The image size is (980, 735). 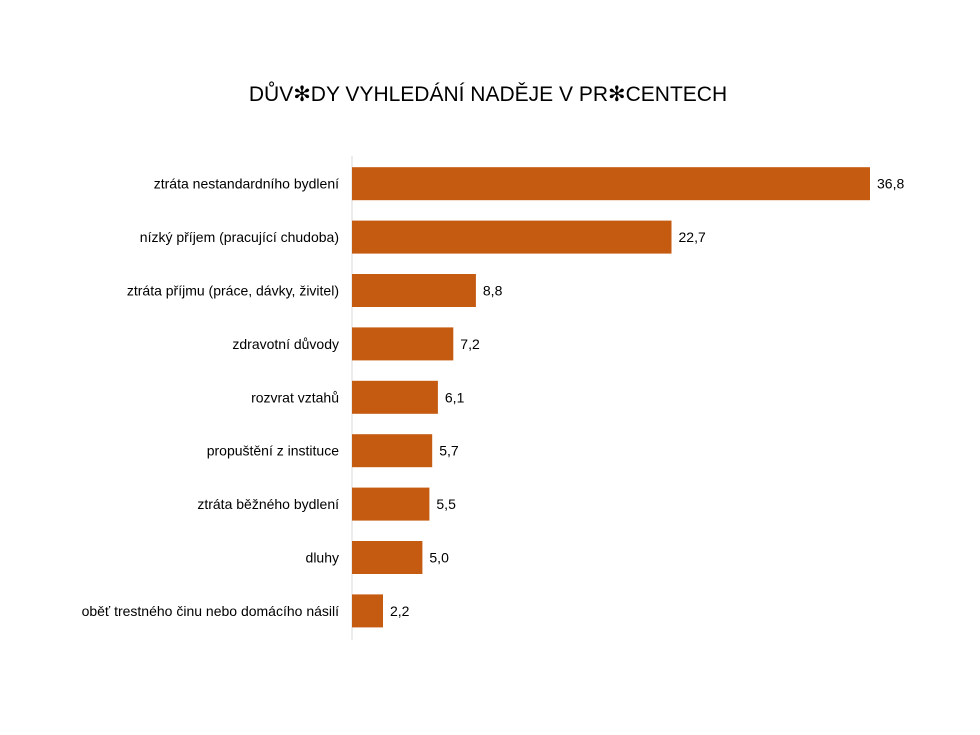 I want to click on category-label-4: zdravotní důvody, so click(x=285, y=344).